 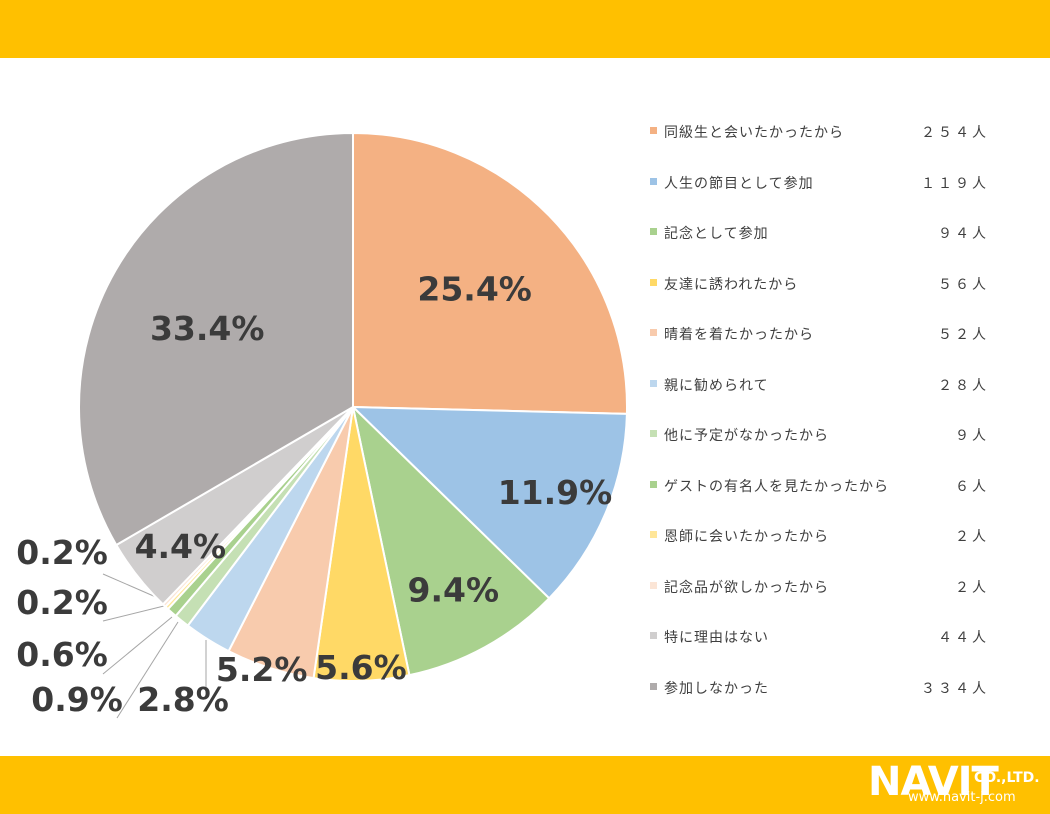 What do you see at coordinates (746, 436) in the screenshot?
I see `legend-label: 他に予定がなかったから` at bounding box center [746, 436].